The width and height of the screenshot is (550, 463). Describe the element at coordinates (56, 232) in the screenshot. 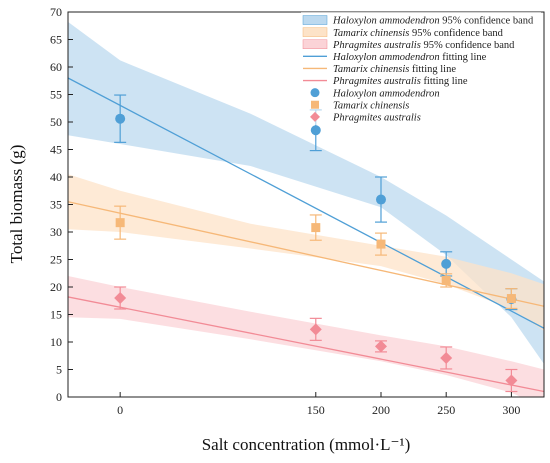

I see `y-tick-label: 30` at that location.